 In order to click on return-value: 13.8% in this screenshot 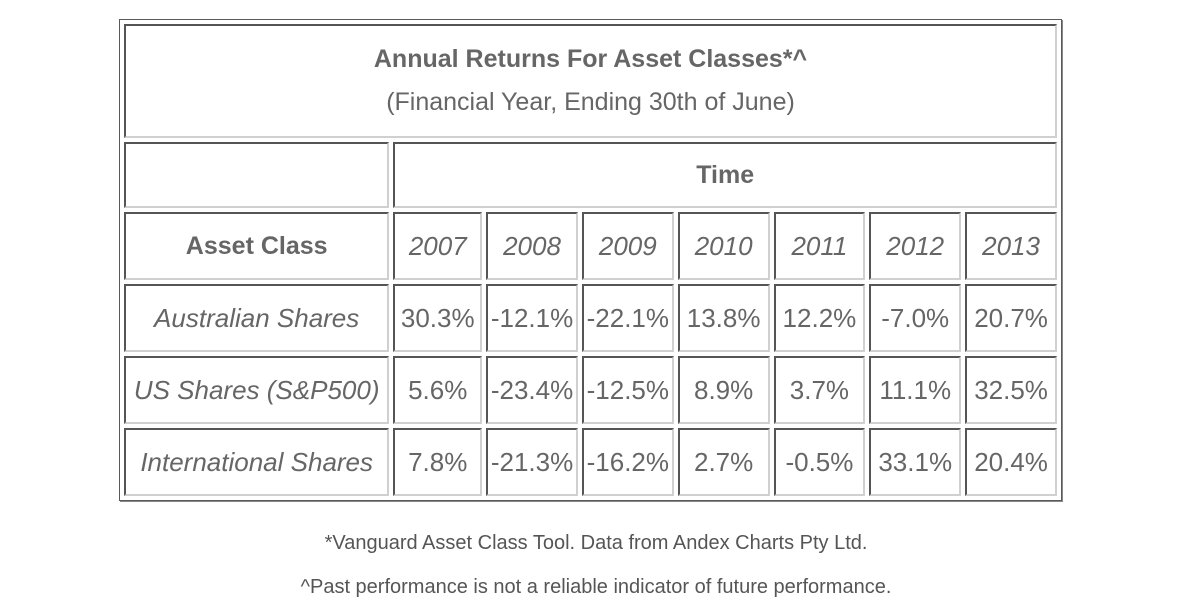, I will do `click(723, 318)`.